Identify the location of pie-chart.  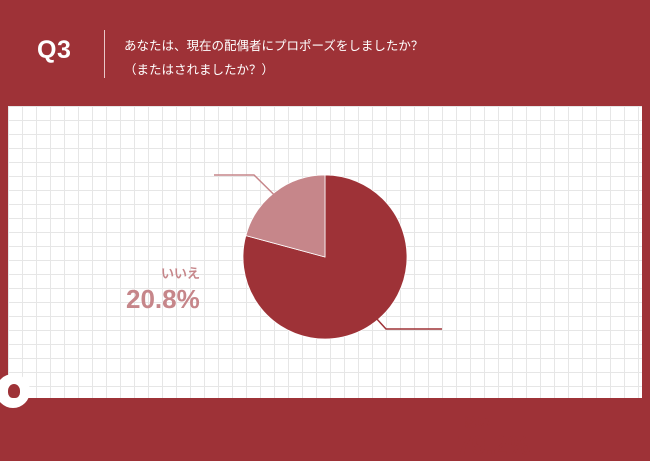
(328, 257).